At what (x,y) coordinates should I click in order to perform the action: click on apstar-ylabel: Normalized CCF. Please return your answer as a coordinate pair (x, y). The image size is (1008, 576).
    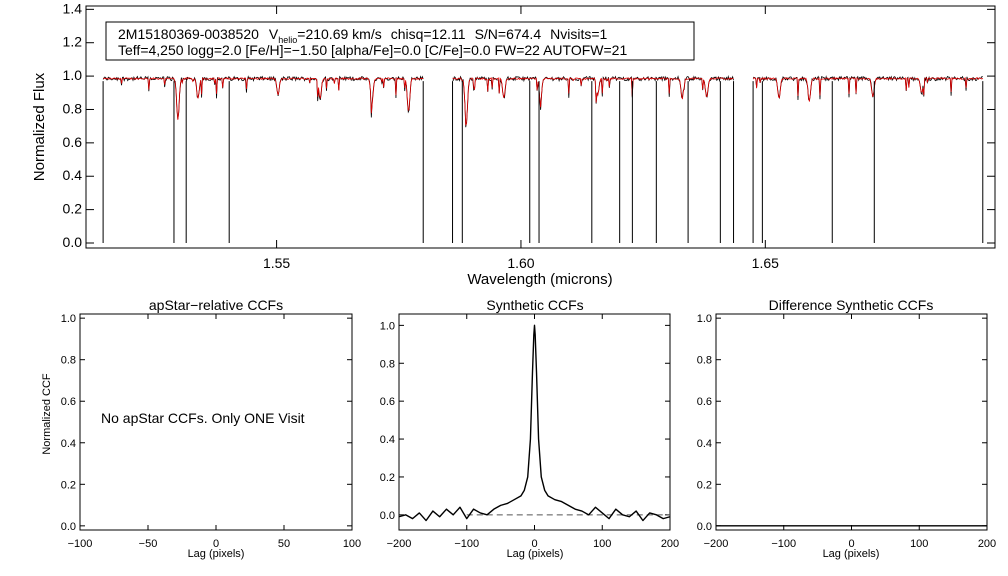
    Looking at the image, I should click on (47, 414).